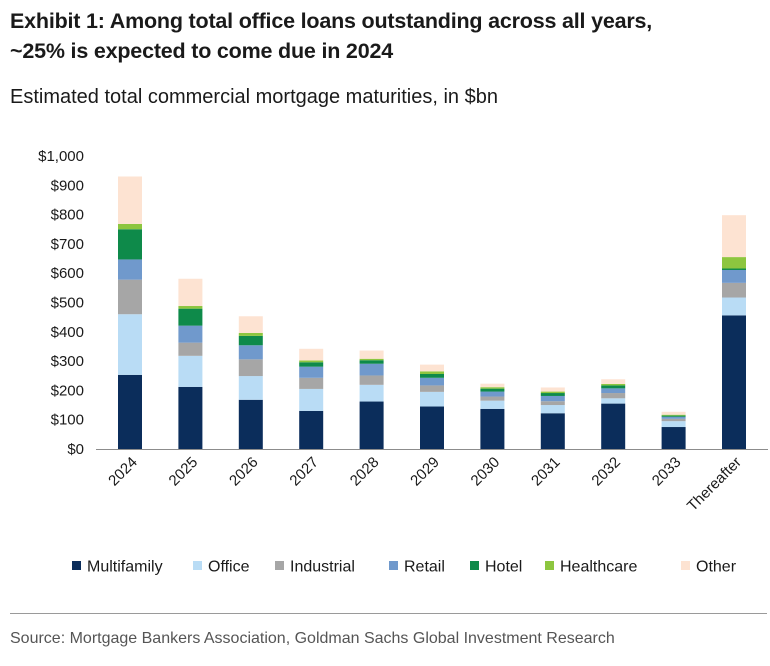 This screenshot has width=770, height=666. Describe the element at coordinates (123, 472) in the screenshot. I see `x-tick-label: 2024` at that location.